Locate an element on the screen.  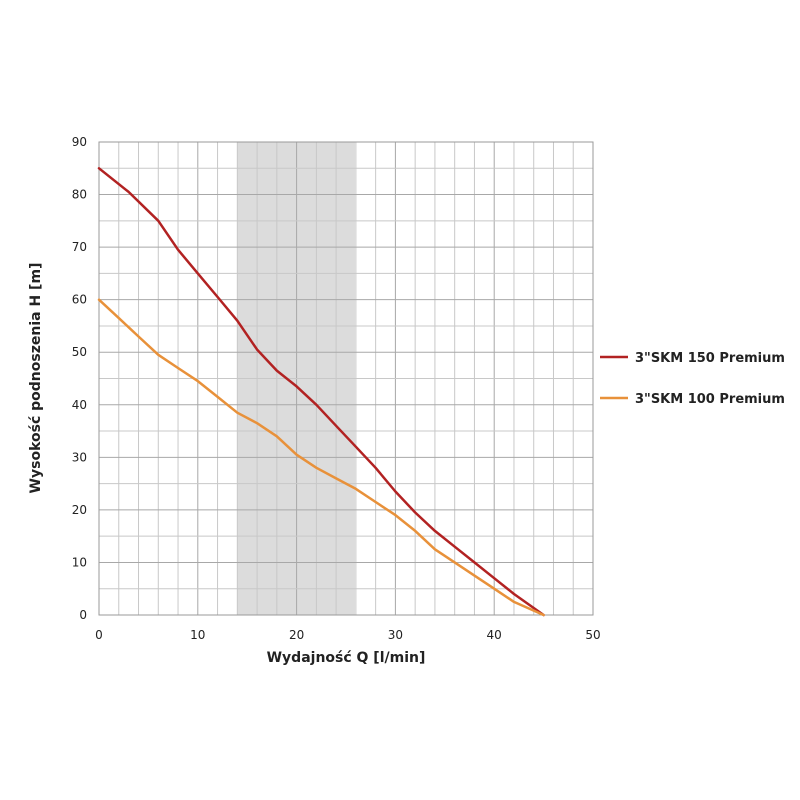
y-tick-label: 0 is located at coordinates (83, 615).